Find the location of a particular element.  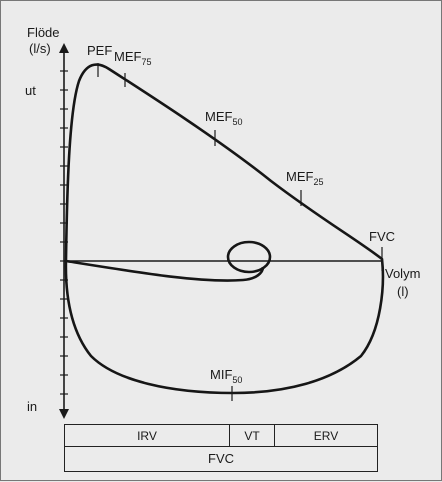

x-axis-unit: (l) is located at coordinates (403, 291).